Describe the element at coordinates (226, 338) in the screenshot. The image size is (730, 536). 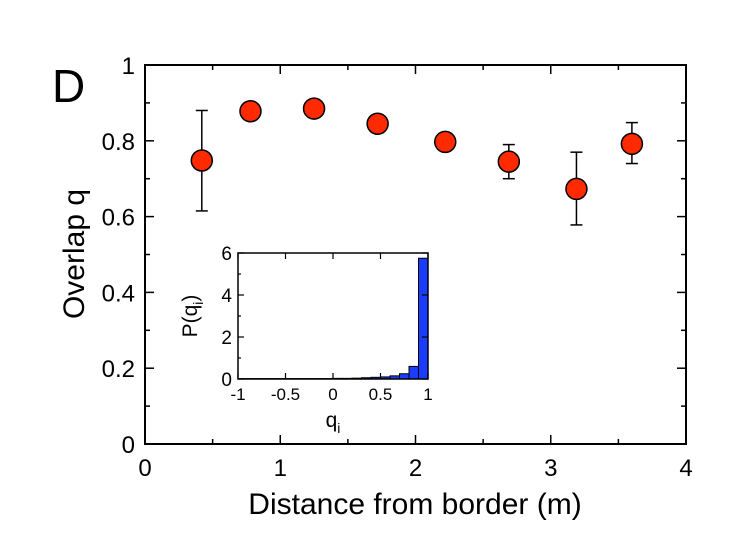
I see `inset-y-tick-label: 2` at that location.